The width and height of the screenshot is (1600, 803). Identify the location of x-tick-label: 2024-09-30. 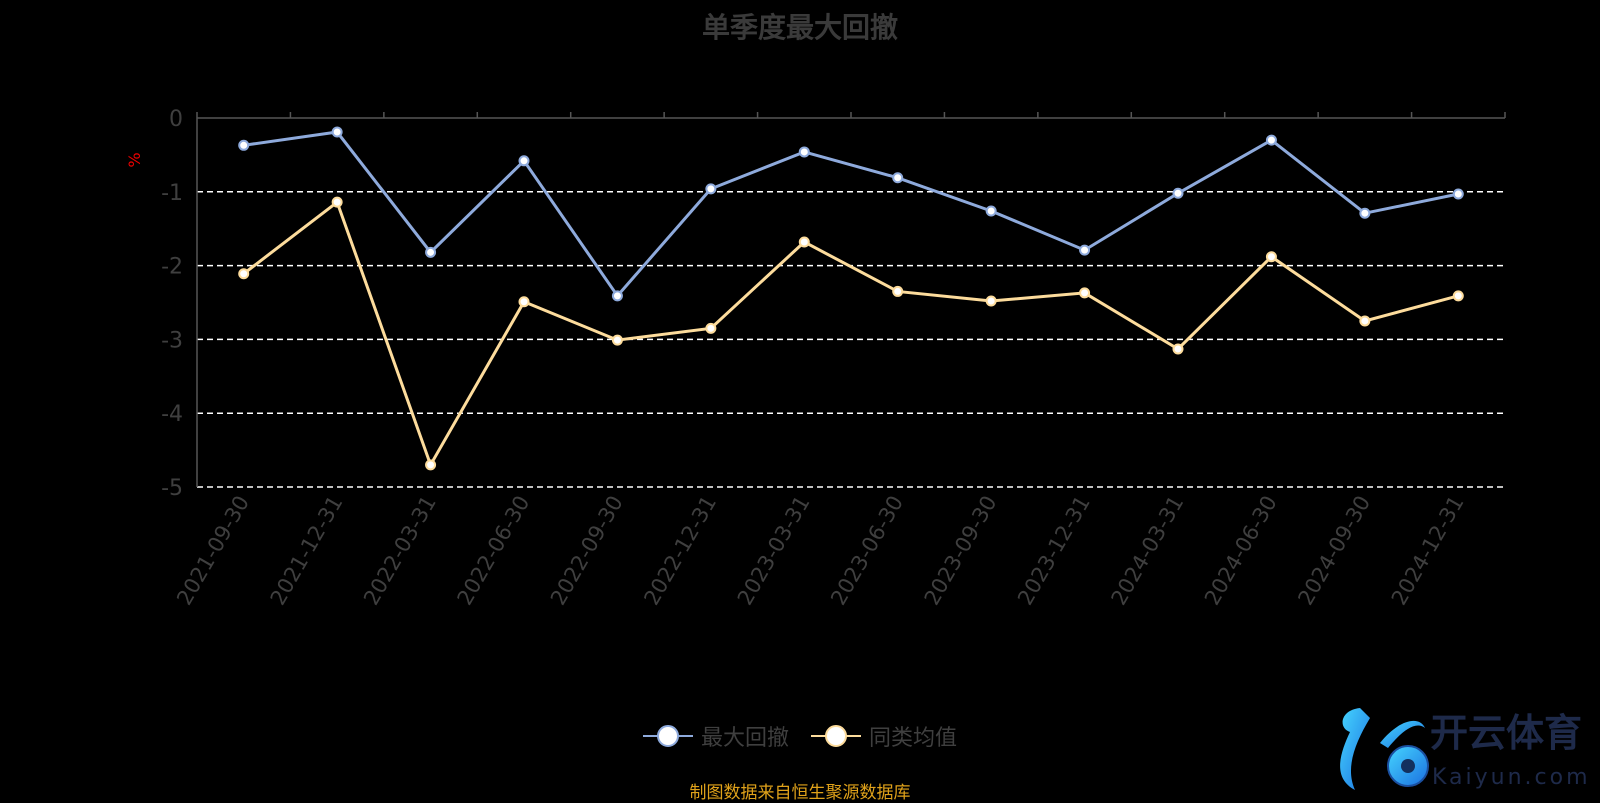
(1334, 551).